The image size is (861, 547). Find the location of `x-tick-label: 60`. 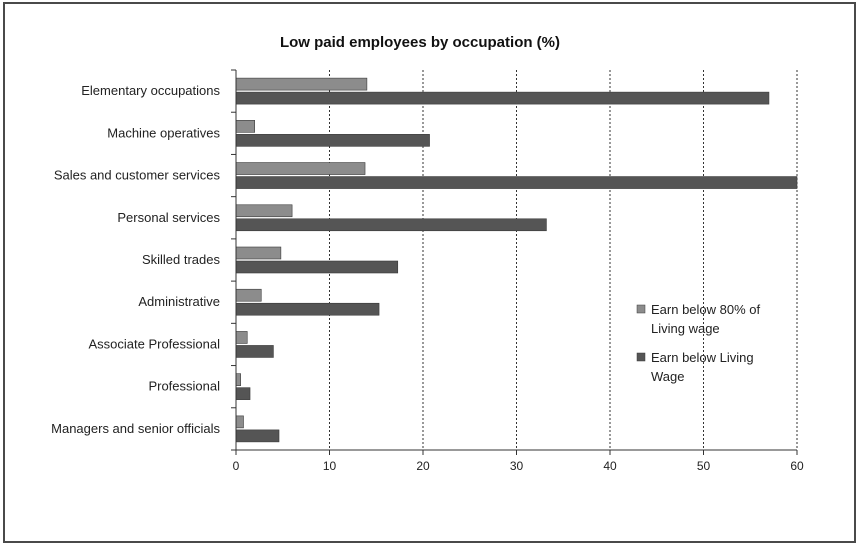

x-tick-label: 60 is located at coordinates (797, 466).